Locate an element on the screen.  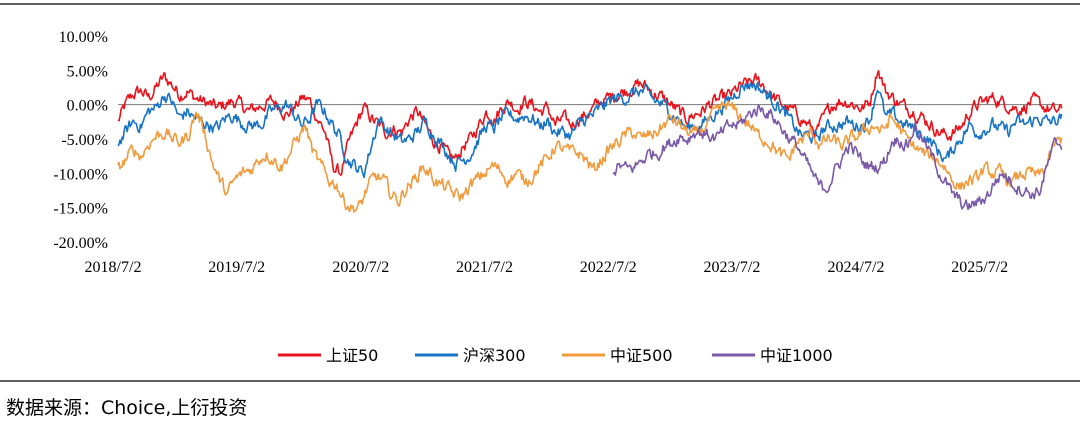
legend-label: 沪深300 is located at coordinates (494, 355).